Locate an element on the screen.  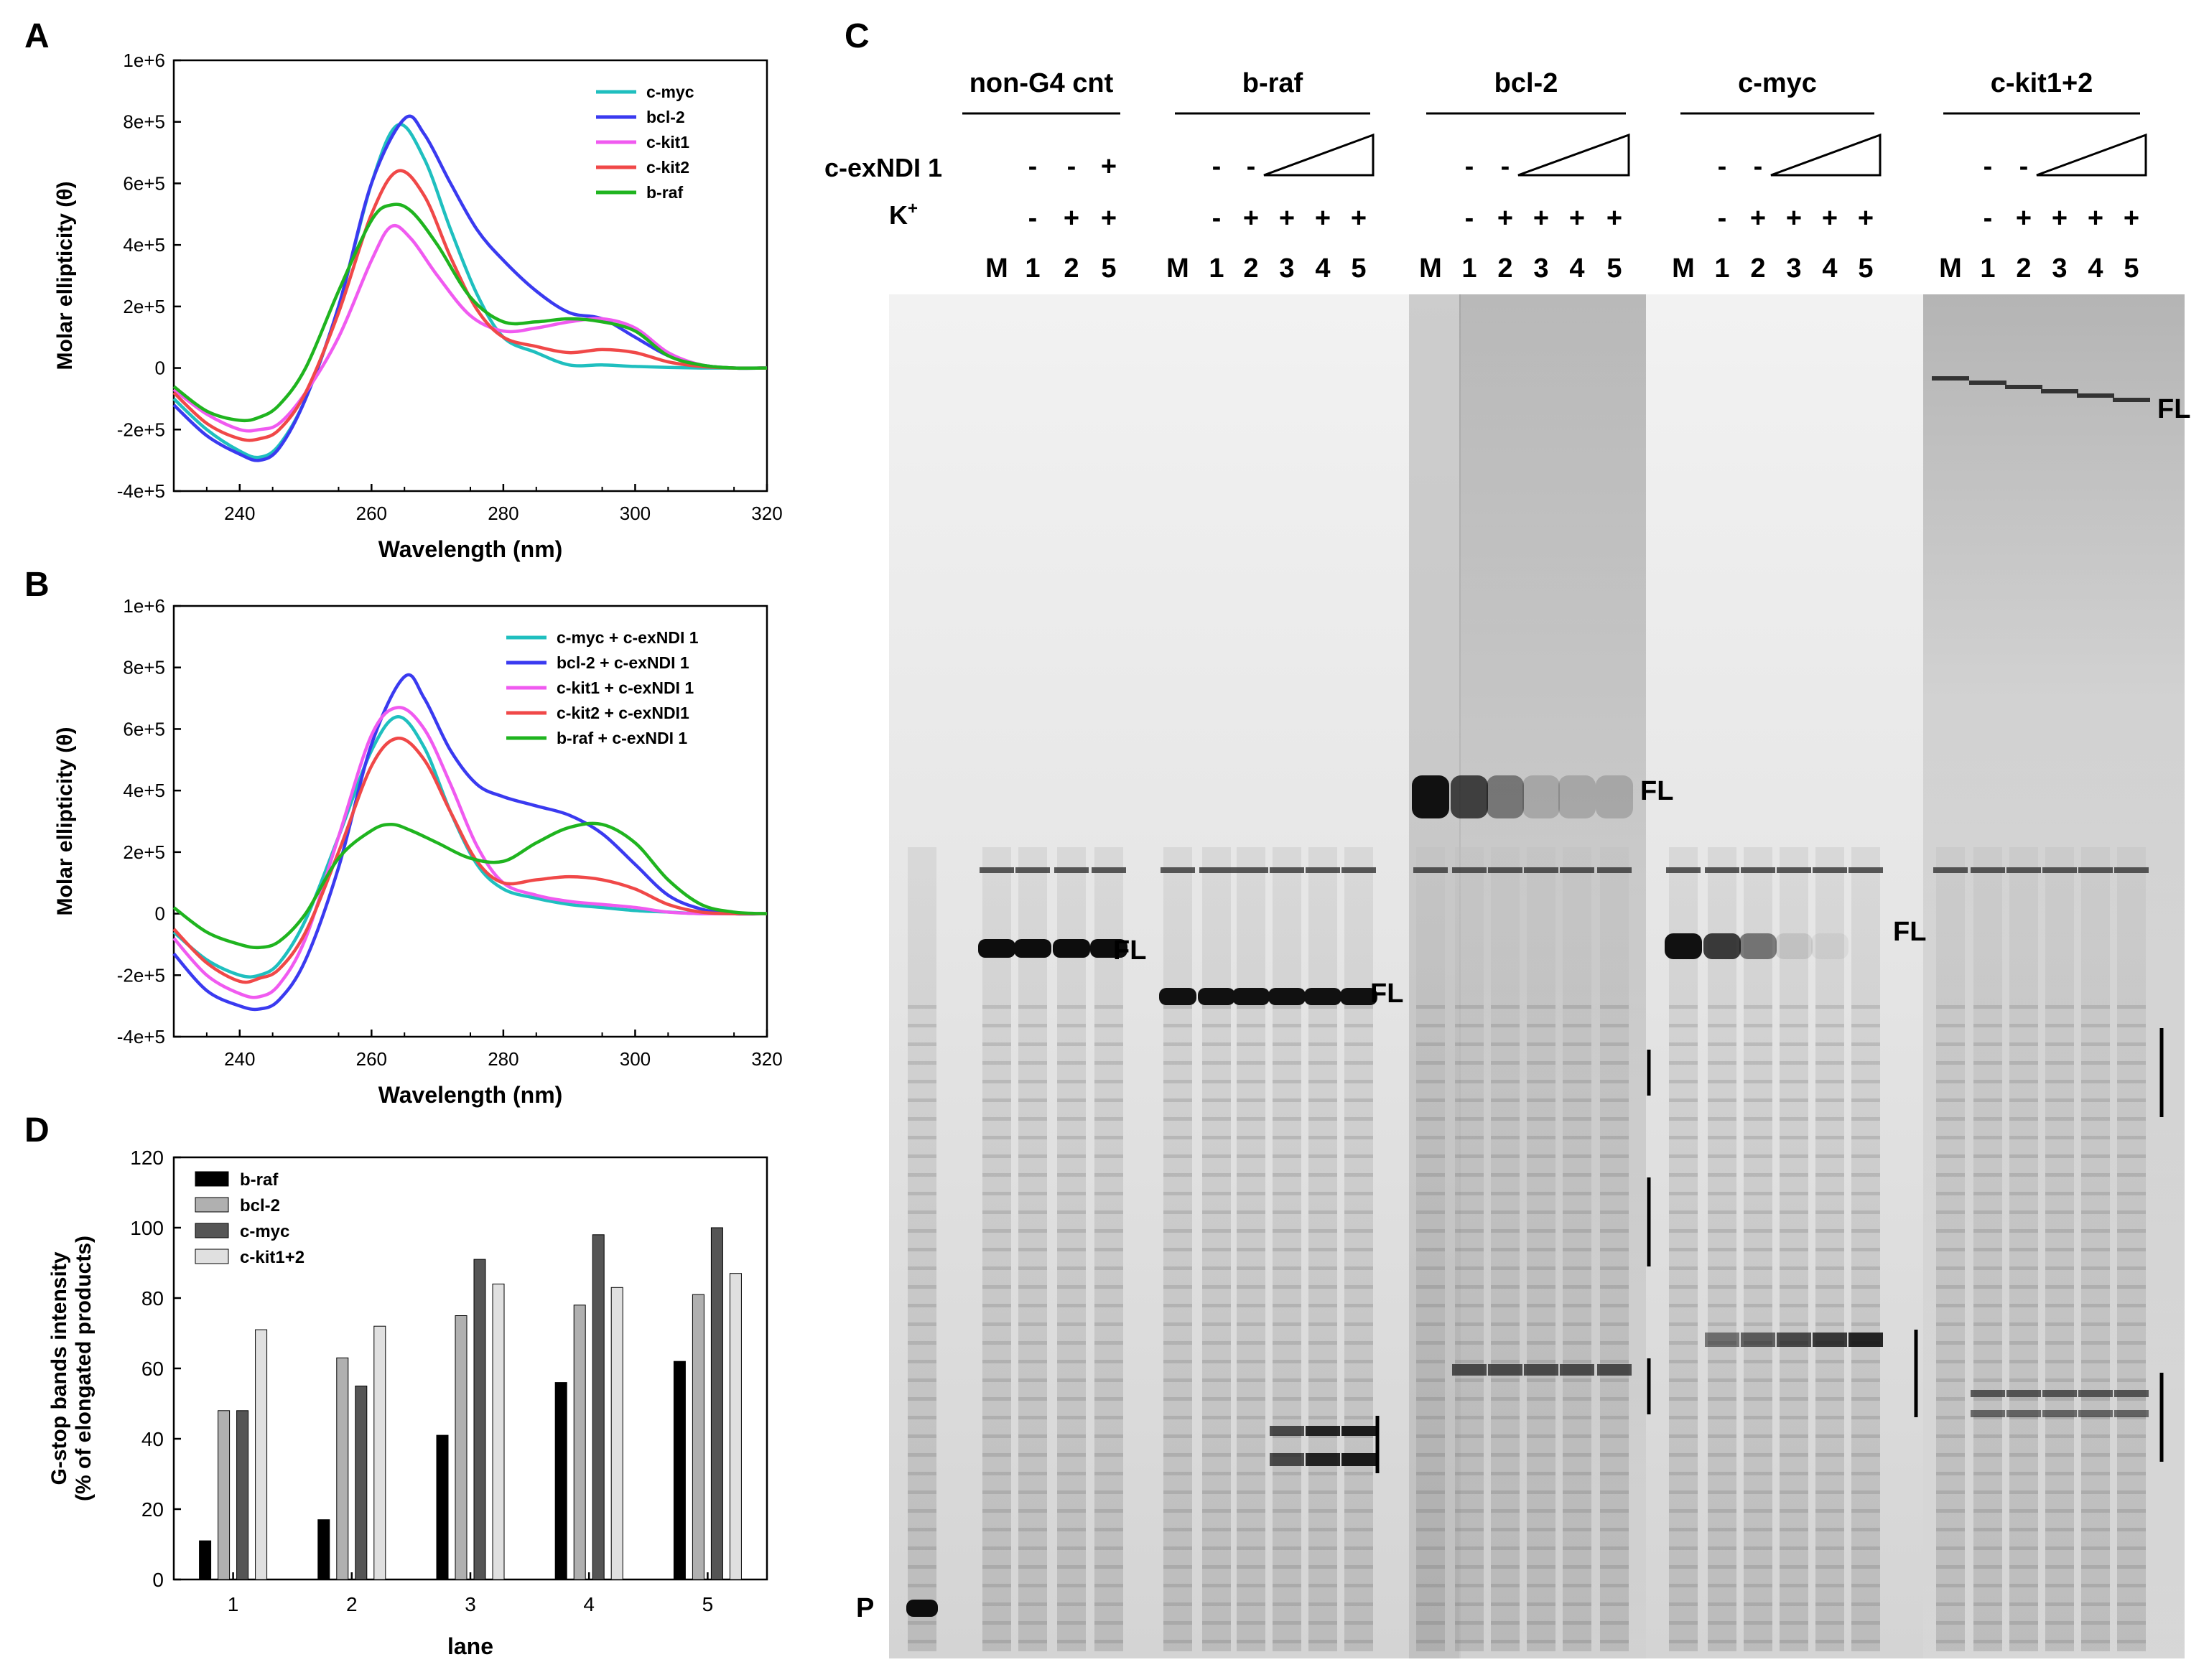
legend-swatch is located at coordinates (212, 1205).